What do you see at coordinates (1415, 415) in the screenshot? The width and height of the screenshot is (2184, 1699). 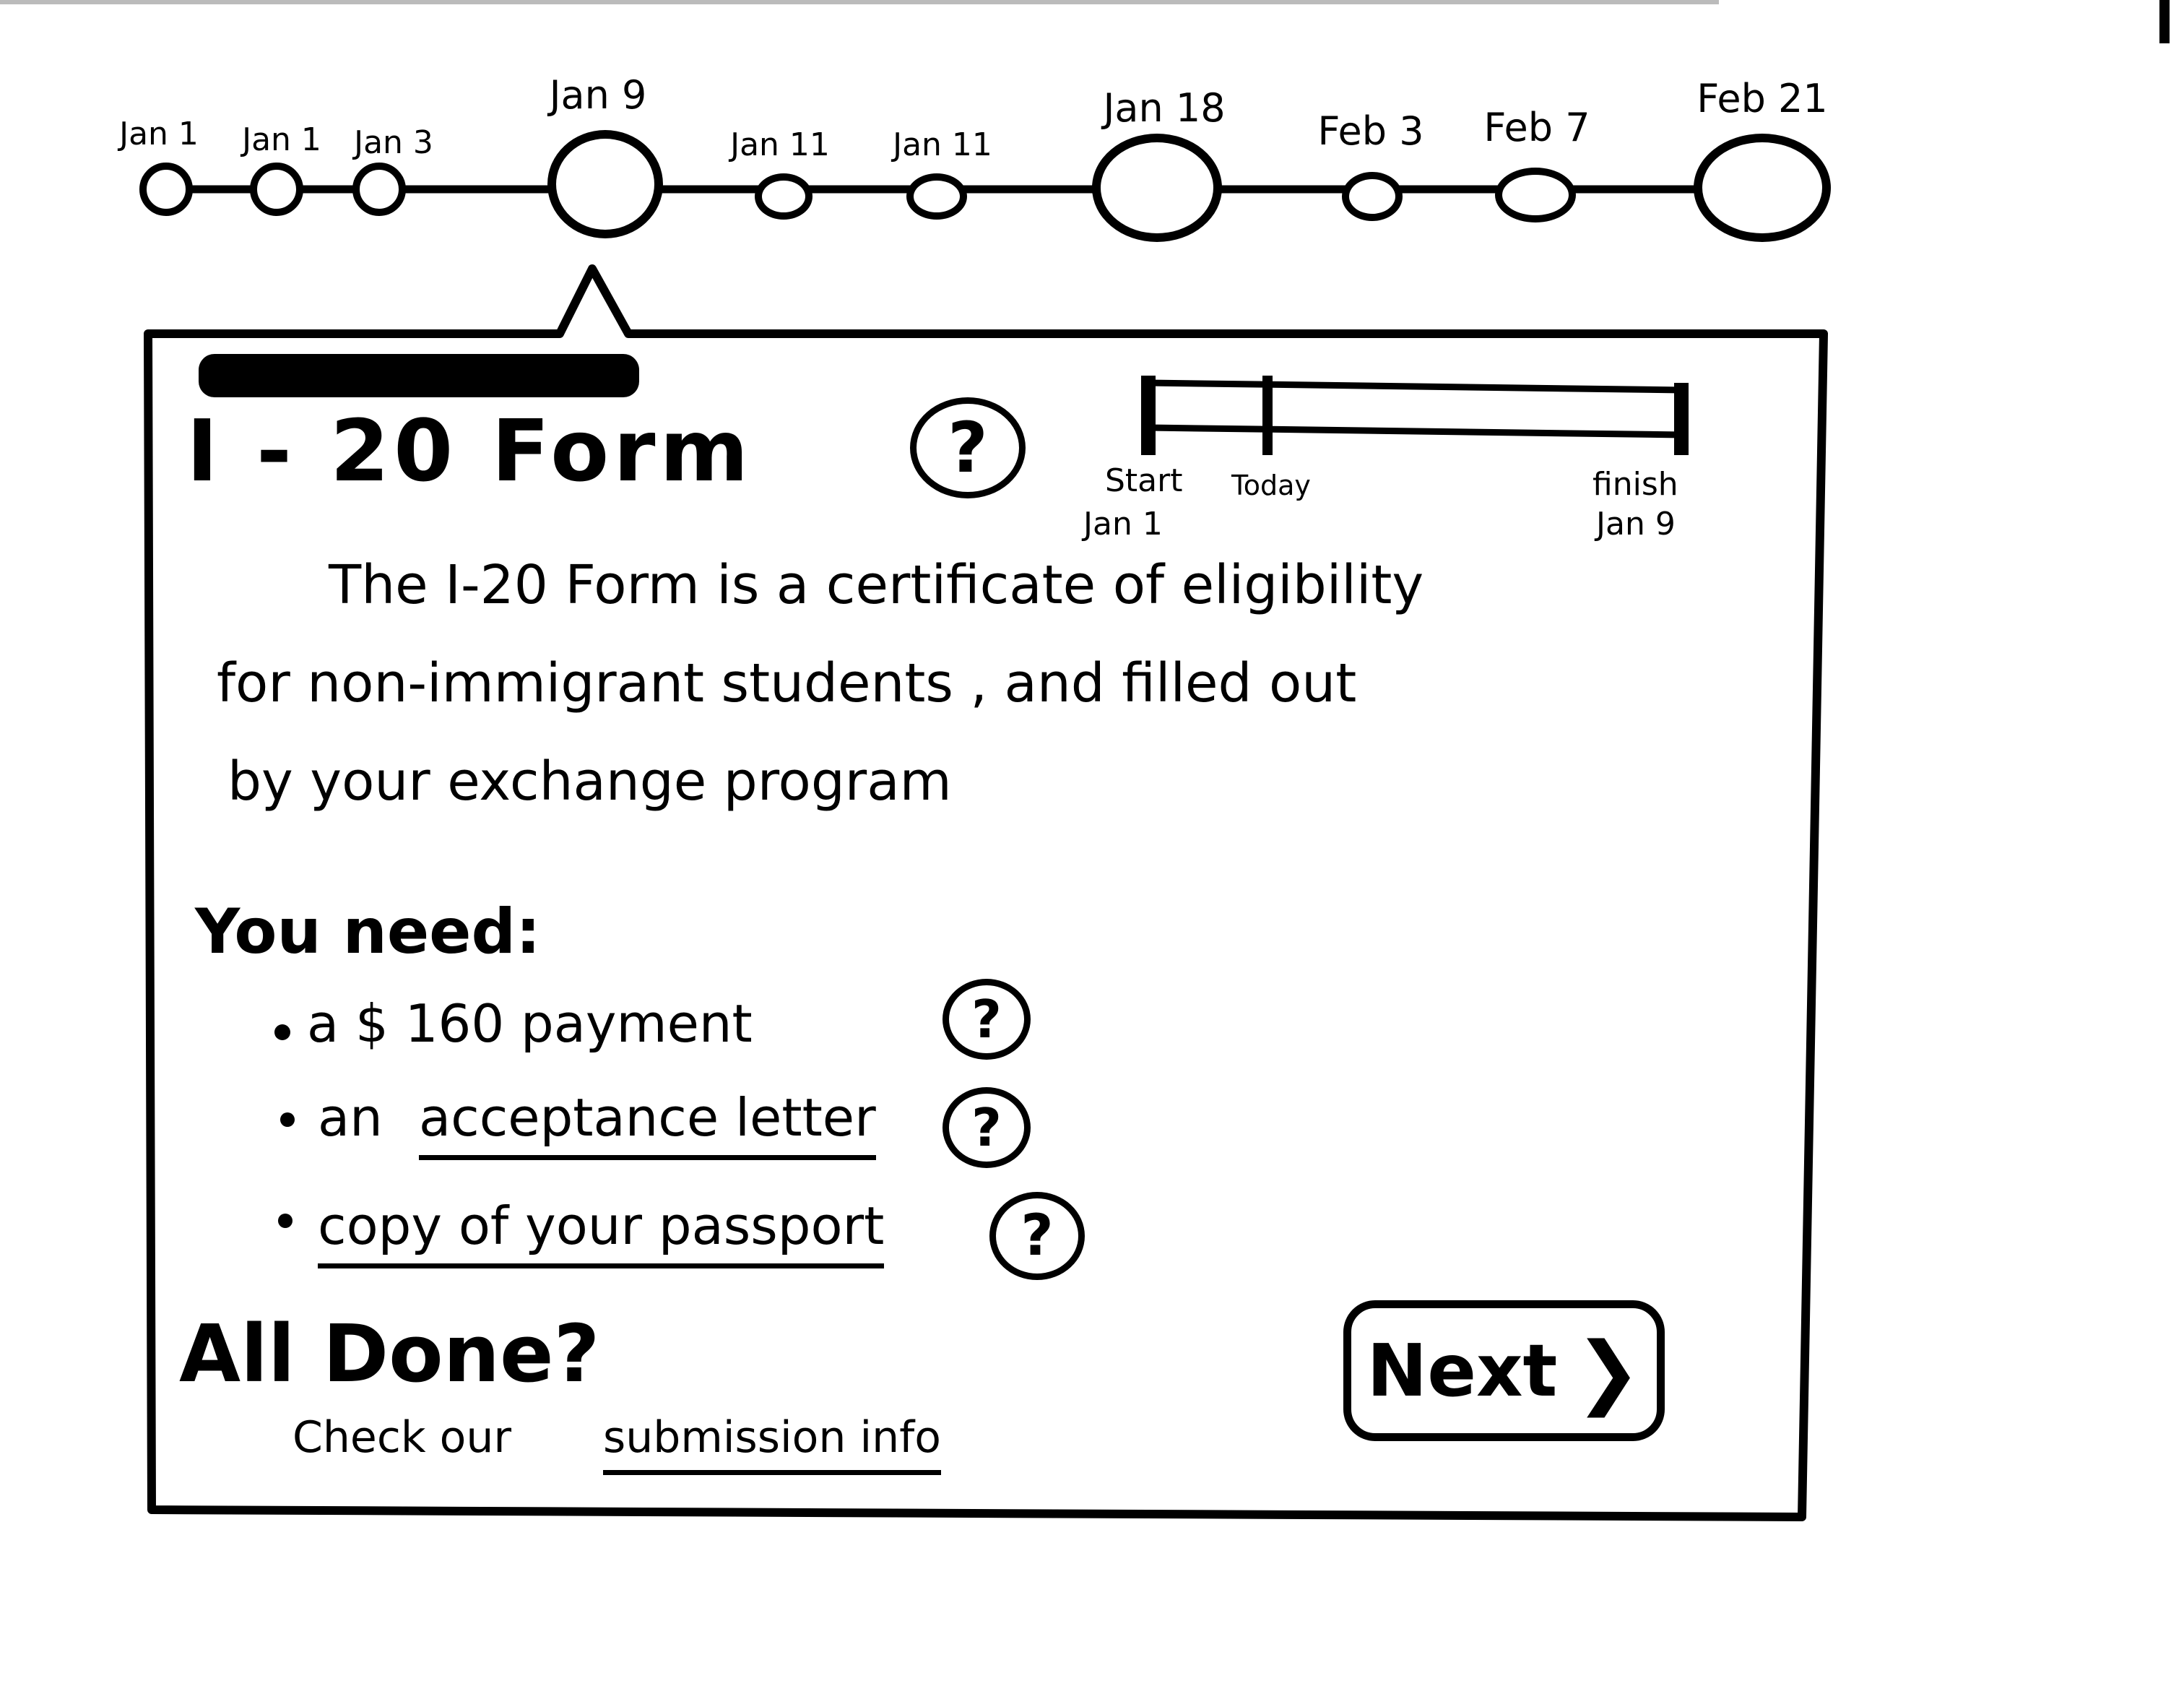 I see `progress-bar` at bounding box center [1415, 415].